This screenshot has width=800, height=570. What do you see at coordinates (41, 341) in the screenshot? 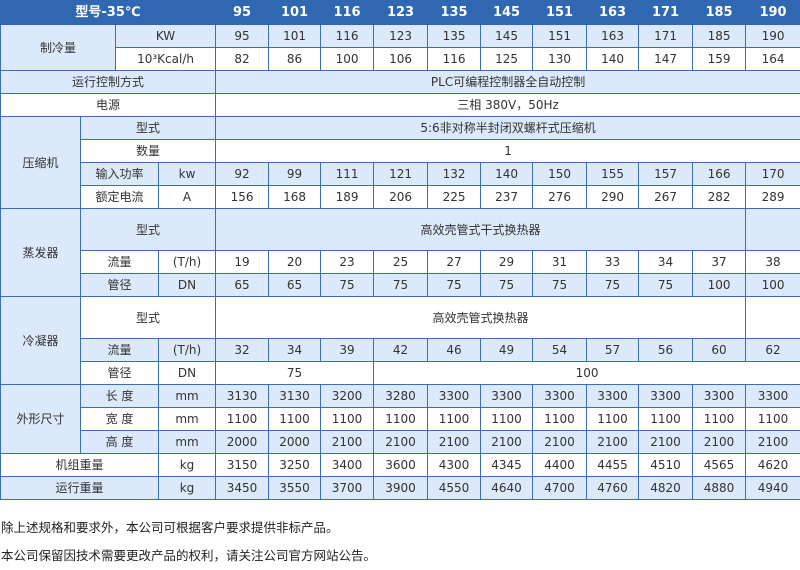
I see `row-label-condenser: 冷凝器` at bounding box center [41, 341].